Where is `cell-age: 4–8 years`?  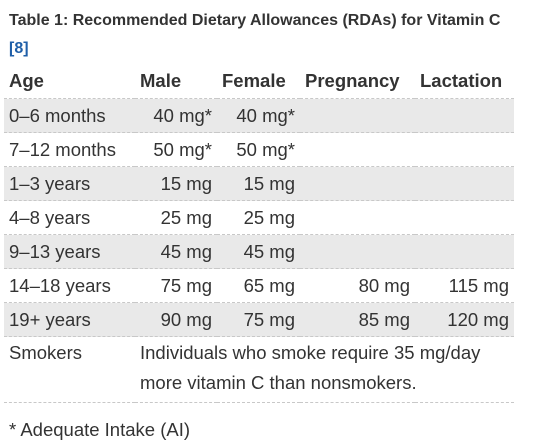 cell-age: 4–8 years is located at coordinates (69, 217).